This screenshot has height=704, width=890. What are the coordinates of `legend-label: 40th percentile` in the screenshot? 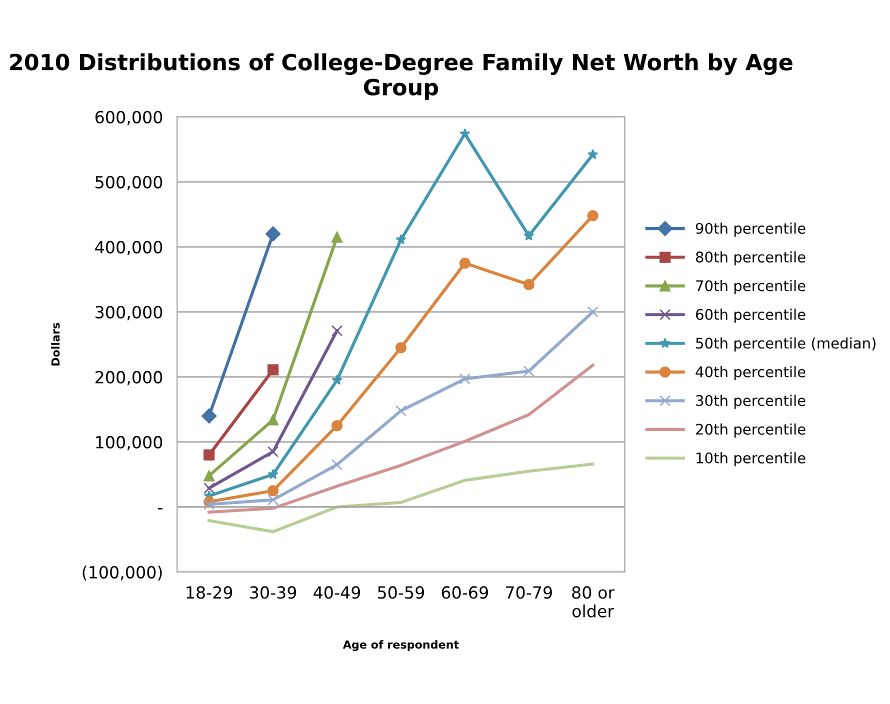 It's located at (751, 373).